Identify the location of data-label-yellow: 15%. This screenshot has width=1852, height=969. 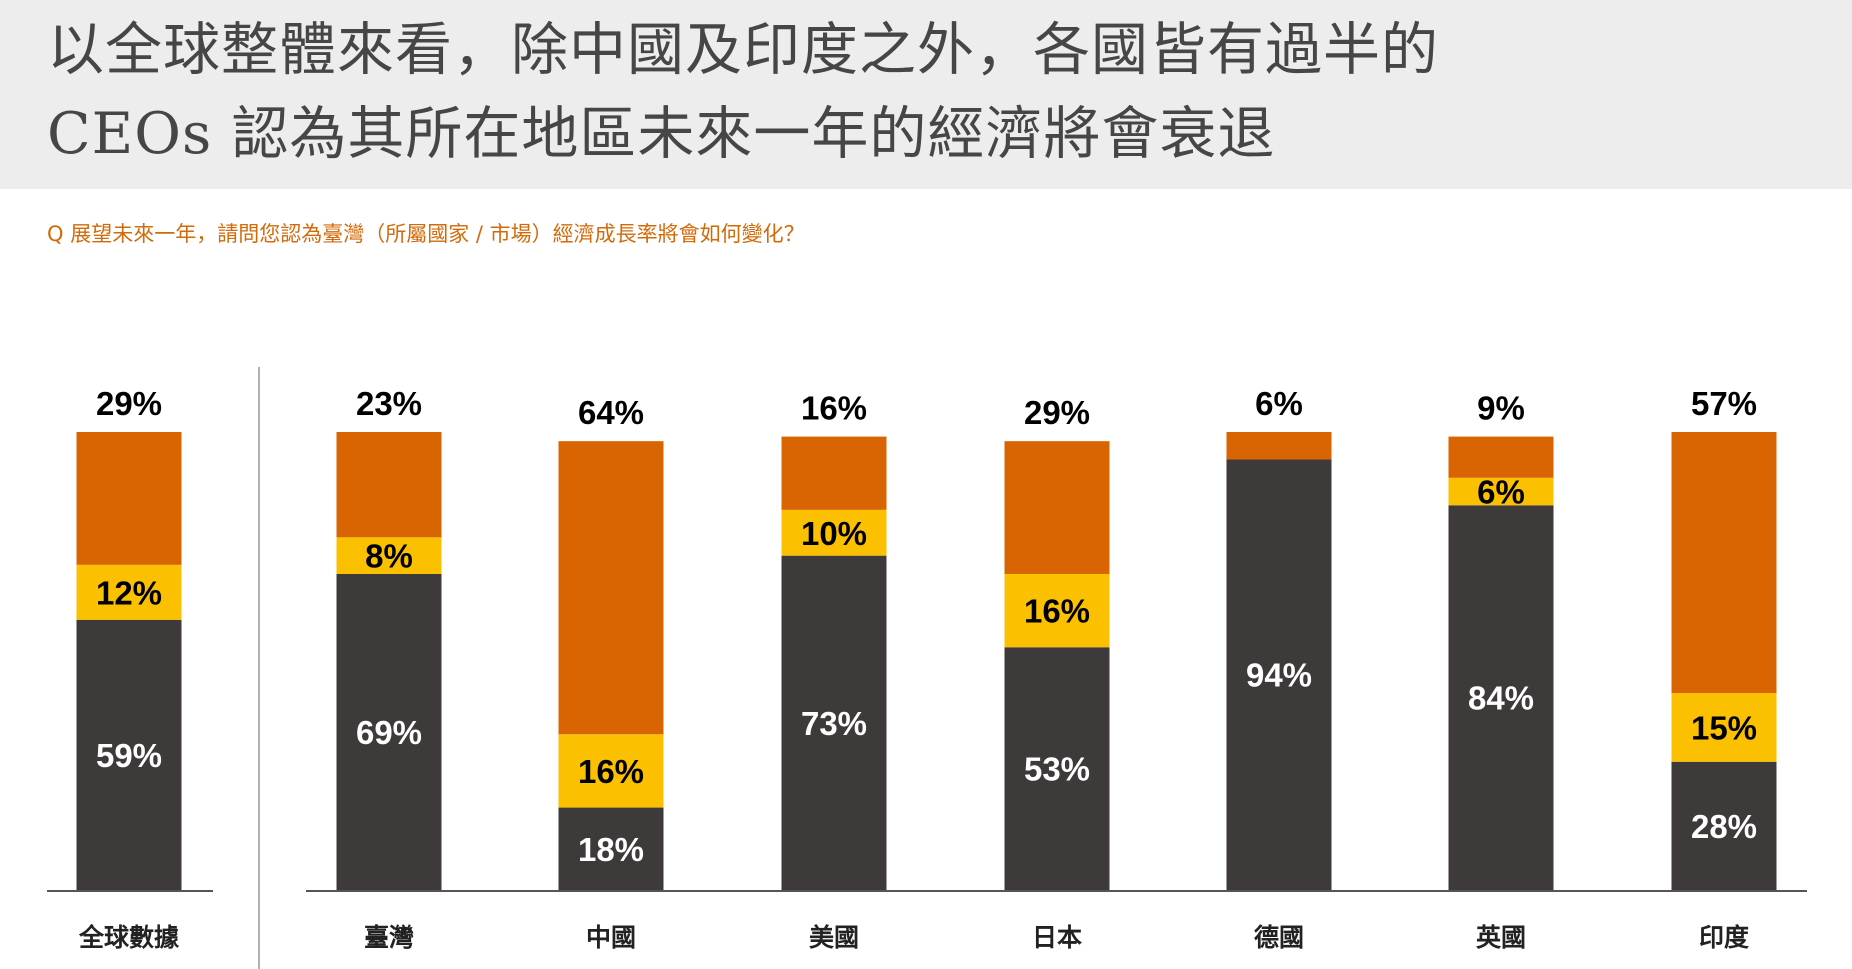
(1724, 727).